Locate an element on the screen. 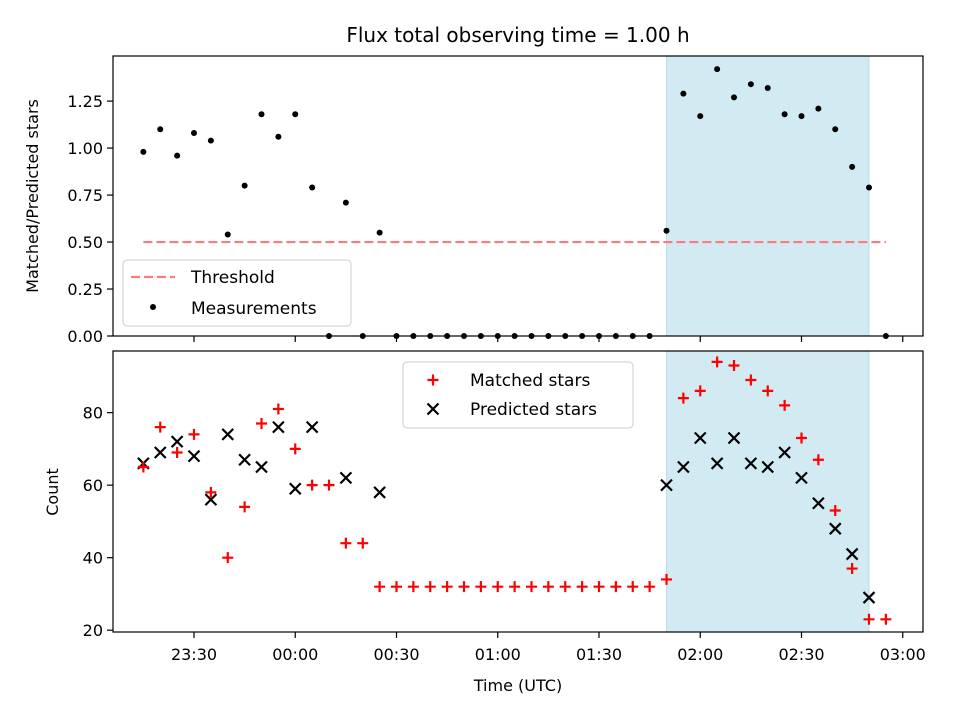 The image size is (960, 720). top-y-tick-label: 1.25 is located at coordinates (85, 101).